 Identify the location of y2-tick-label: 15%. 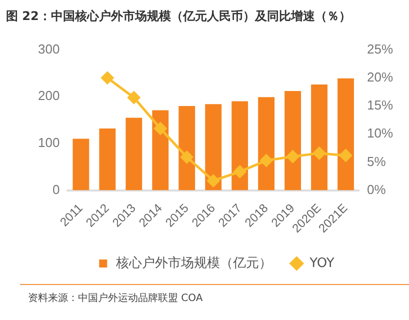
(380, 105).